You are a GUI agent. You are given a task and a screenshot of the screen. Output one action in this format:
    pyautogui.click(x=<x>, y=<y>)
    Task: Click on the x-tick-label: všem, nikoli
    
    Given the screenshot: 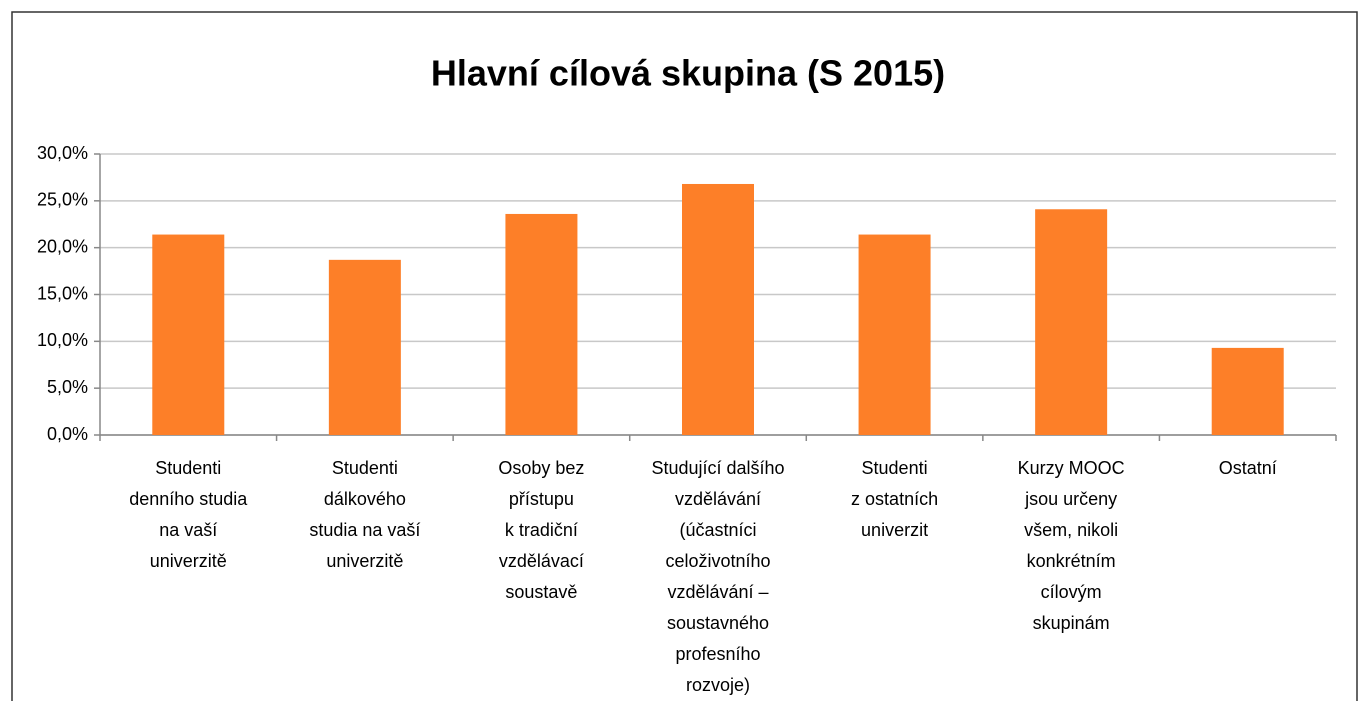 What is the action you would take?
    pyautogui.click(x=1071, y=530)
    